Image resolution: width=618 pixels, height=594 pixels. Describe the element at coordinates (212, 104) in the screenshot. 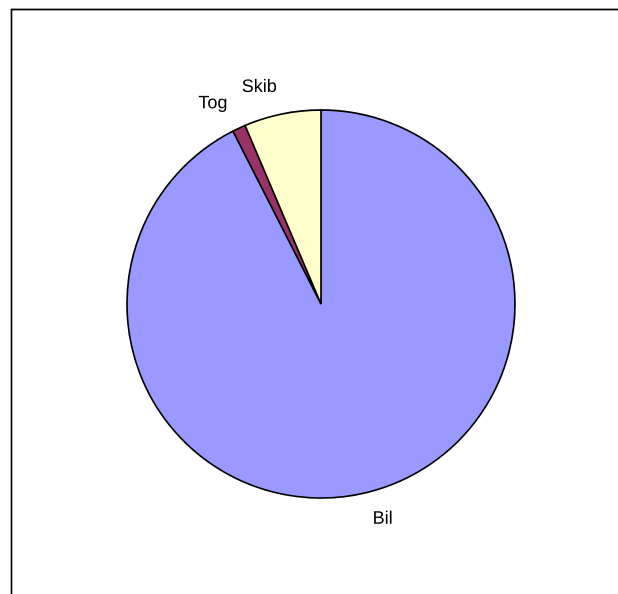

I see `slice-label: Tog` at that location.